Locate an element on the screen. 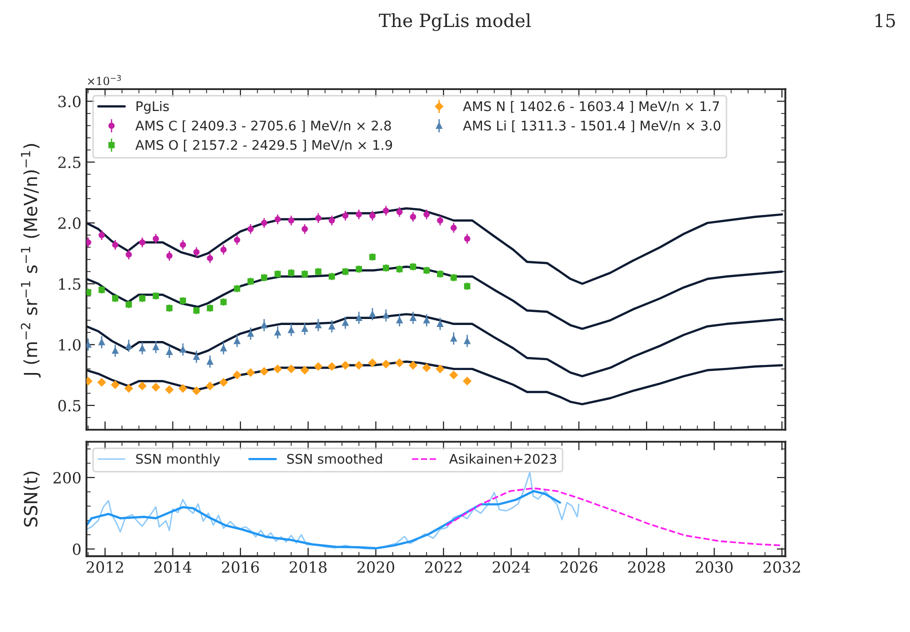  x-tick-label: 2024 is located at coordinates (511, 567).